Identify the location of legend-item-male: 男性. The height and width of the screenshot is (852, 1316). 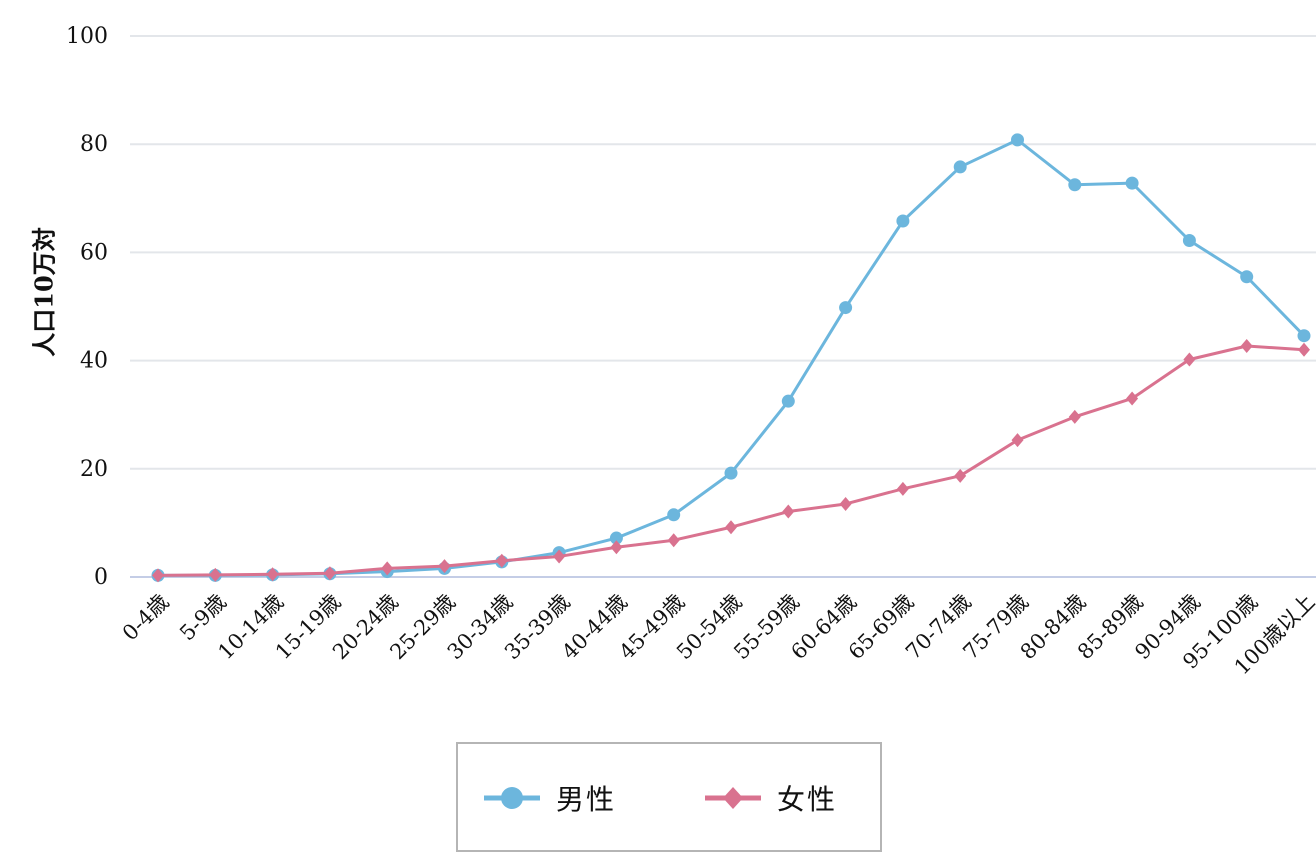
(549, 798).